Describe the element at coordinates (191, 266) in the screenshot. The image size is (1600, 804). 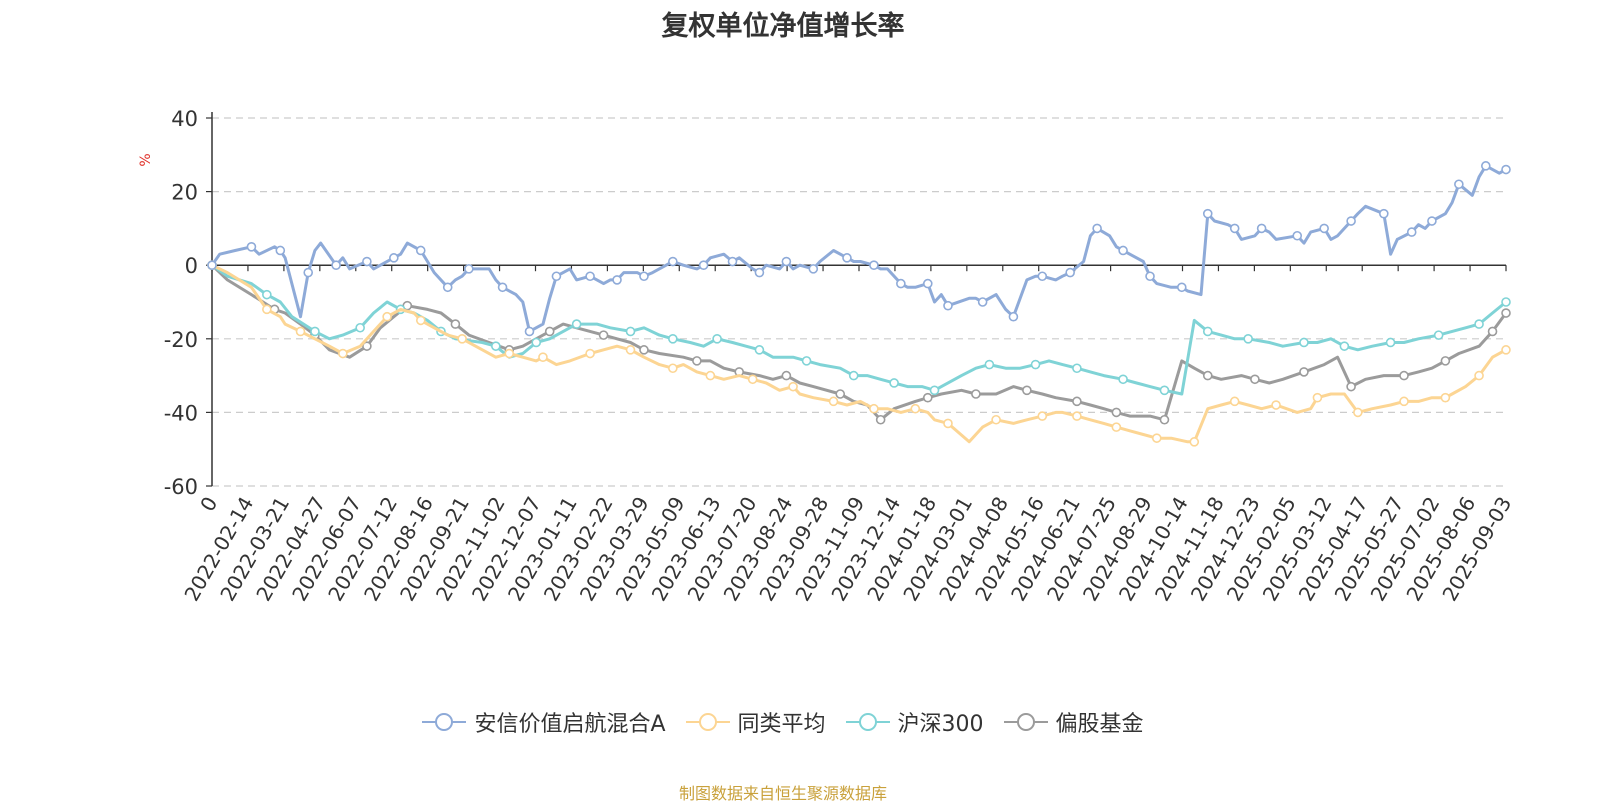
I see `y-tick-label: 0` at that location.